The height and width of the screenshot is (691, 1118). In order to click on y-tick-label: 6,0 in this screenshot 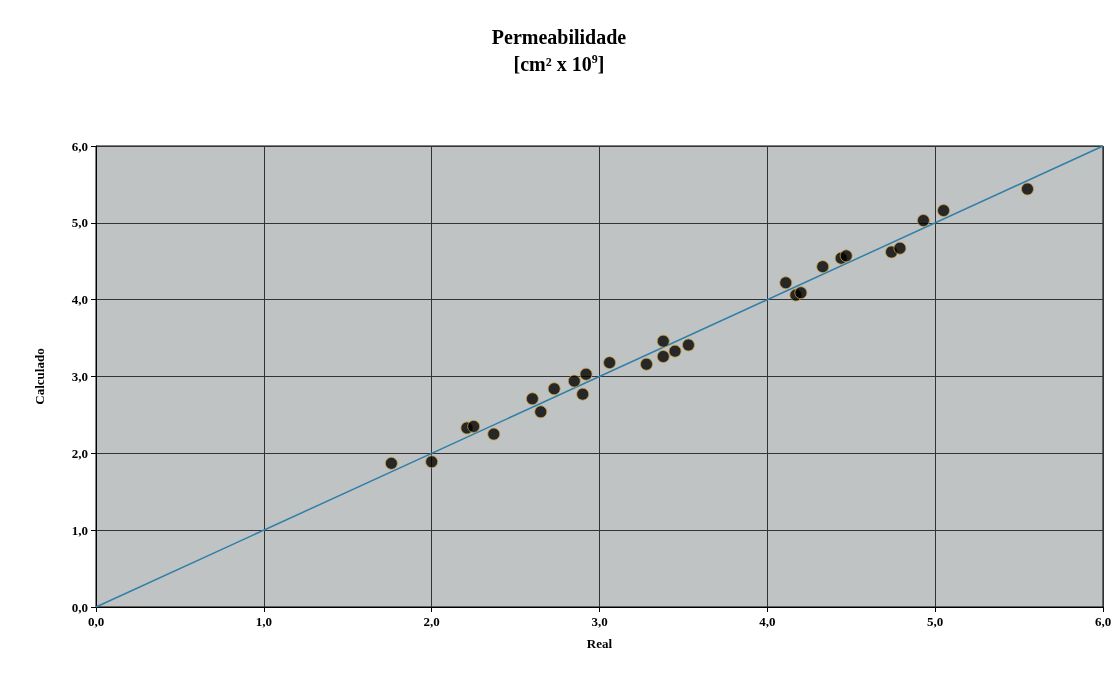, I will do `click(79, 146)`.